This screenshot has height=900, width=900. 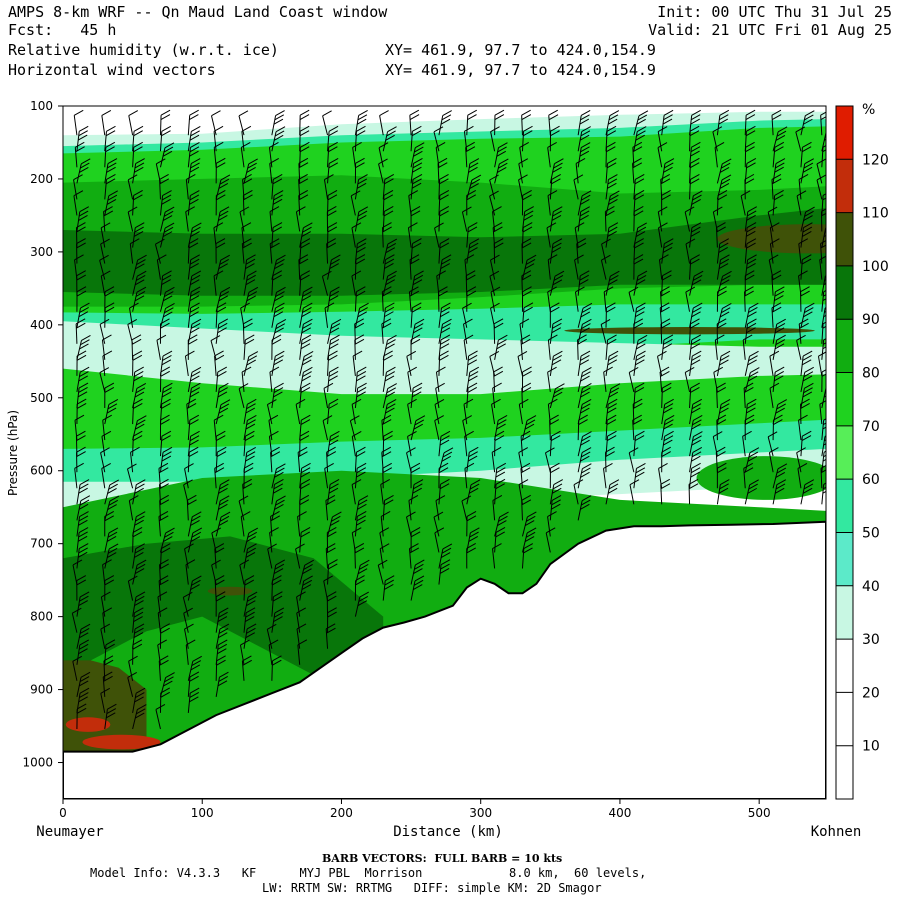 I want to click on y-axis-label: Pressure (hPa), so click(x=13, y=453).